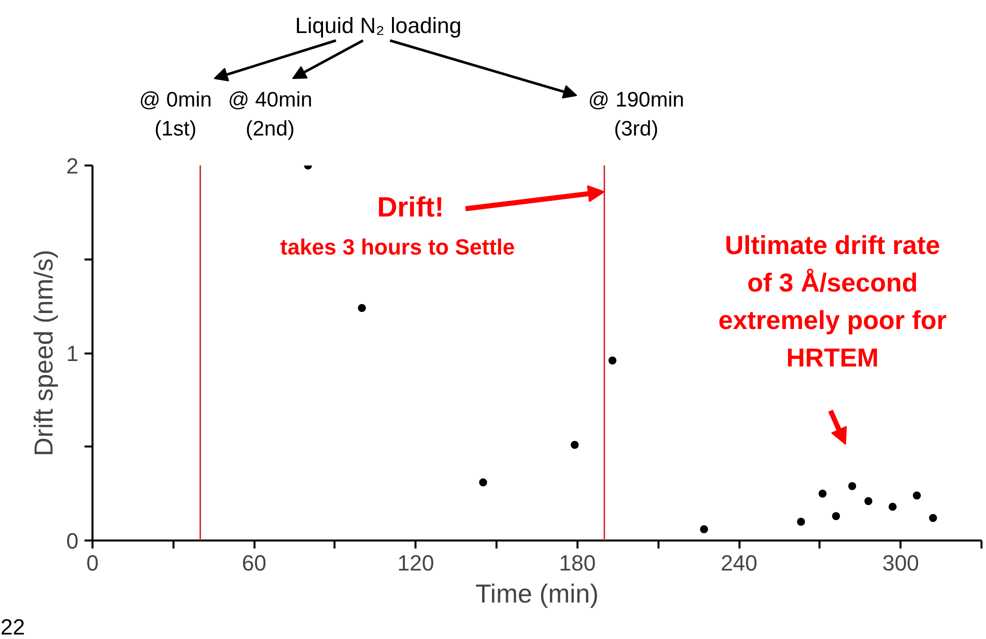 Image resolution: width=986 pixels, height=639 pixels. I want to click on y-tick-label: 1, so click(72, 353).